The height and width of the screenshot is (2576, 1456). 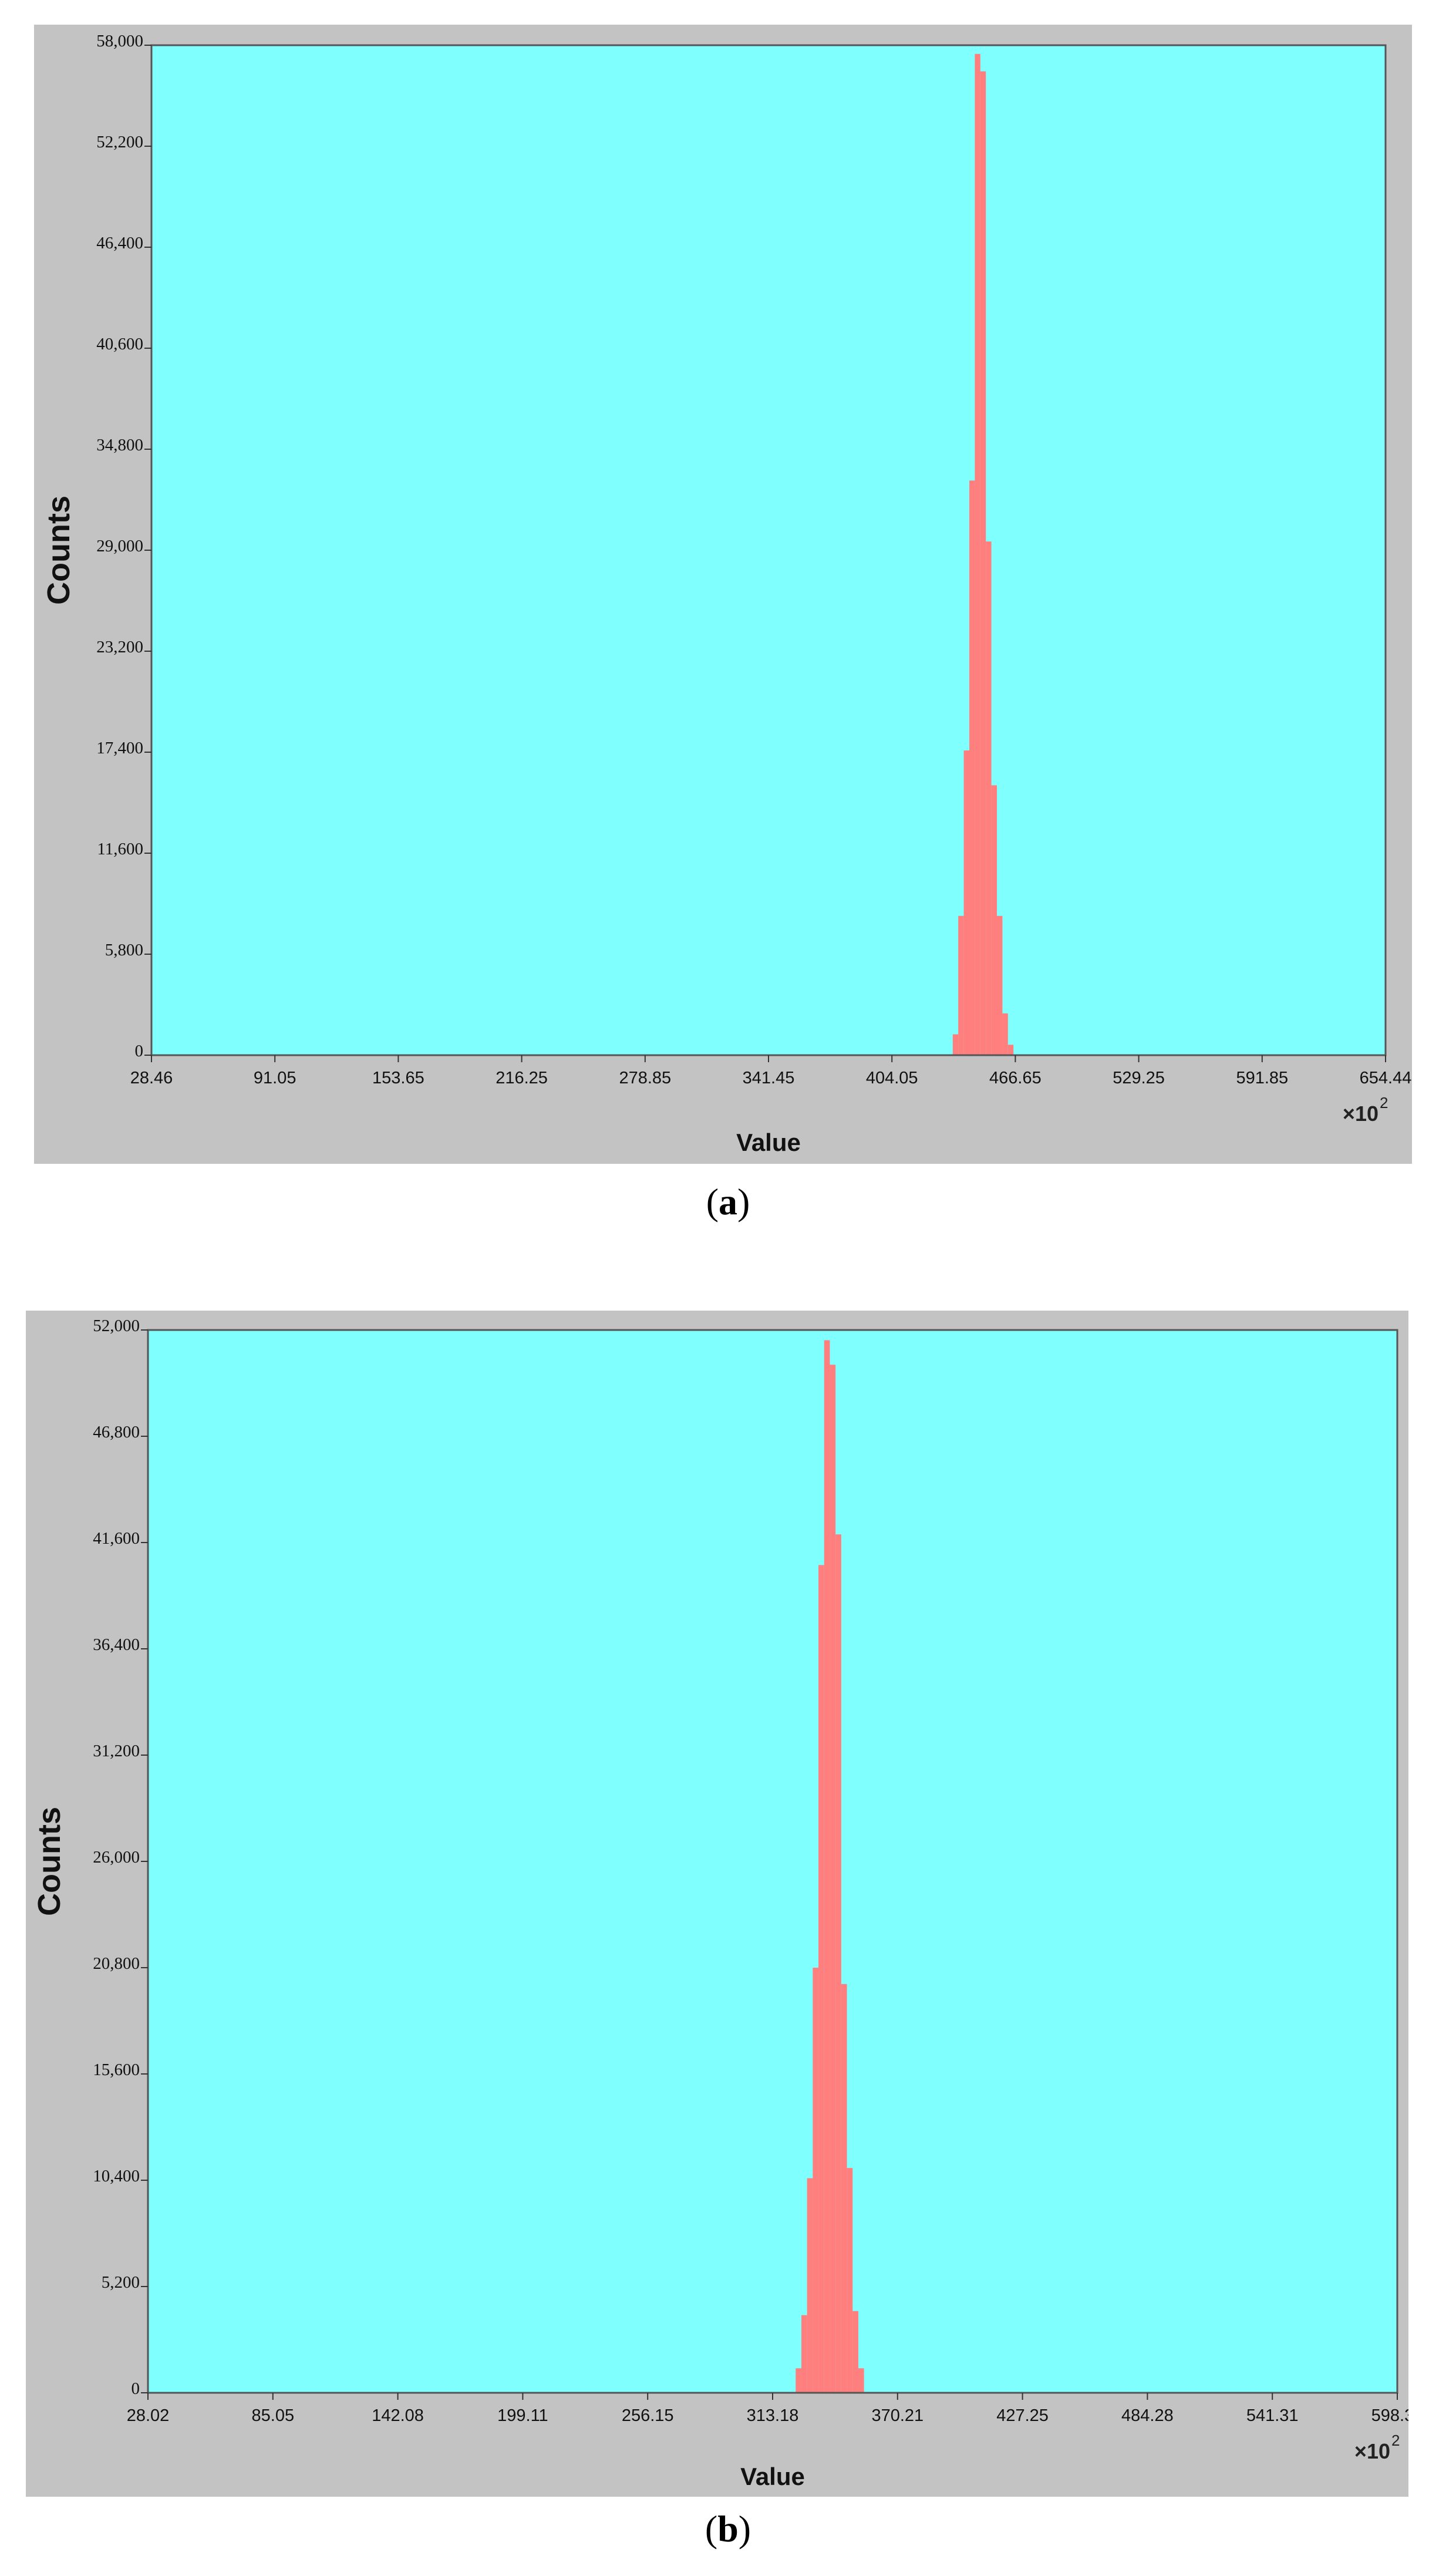 I want to click on y-tick-label: 10,400, so click(x=116, y=2176).